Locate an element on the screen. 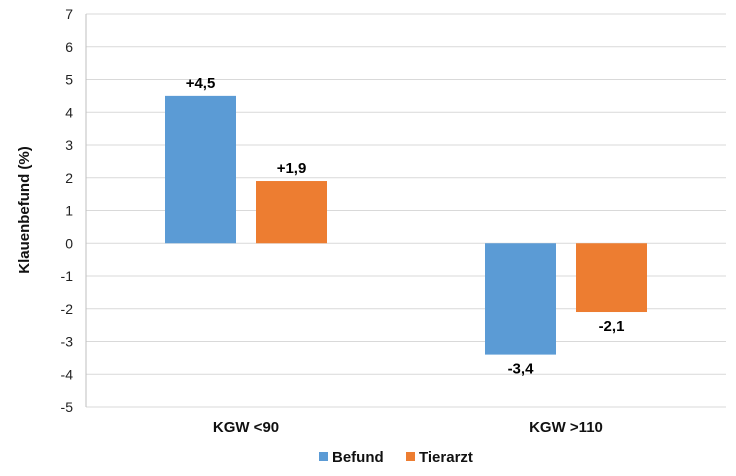 The image size is (736, 476). y-tick-label: 5 is located at coordinates (69, 80).